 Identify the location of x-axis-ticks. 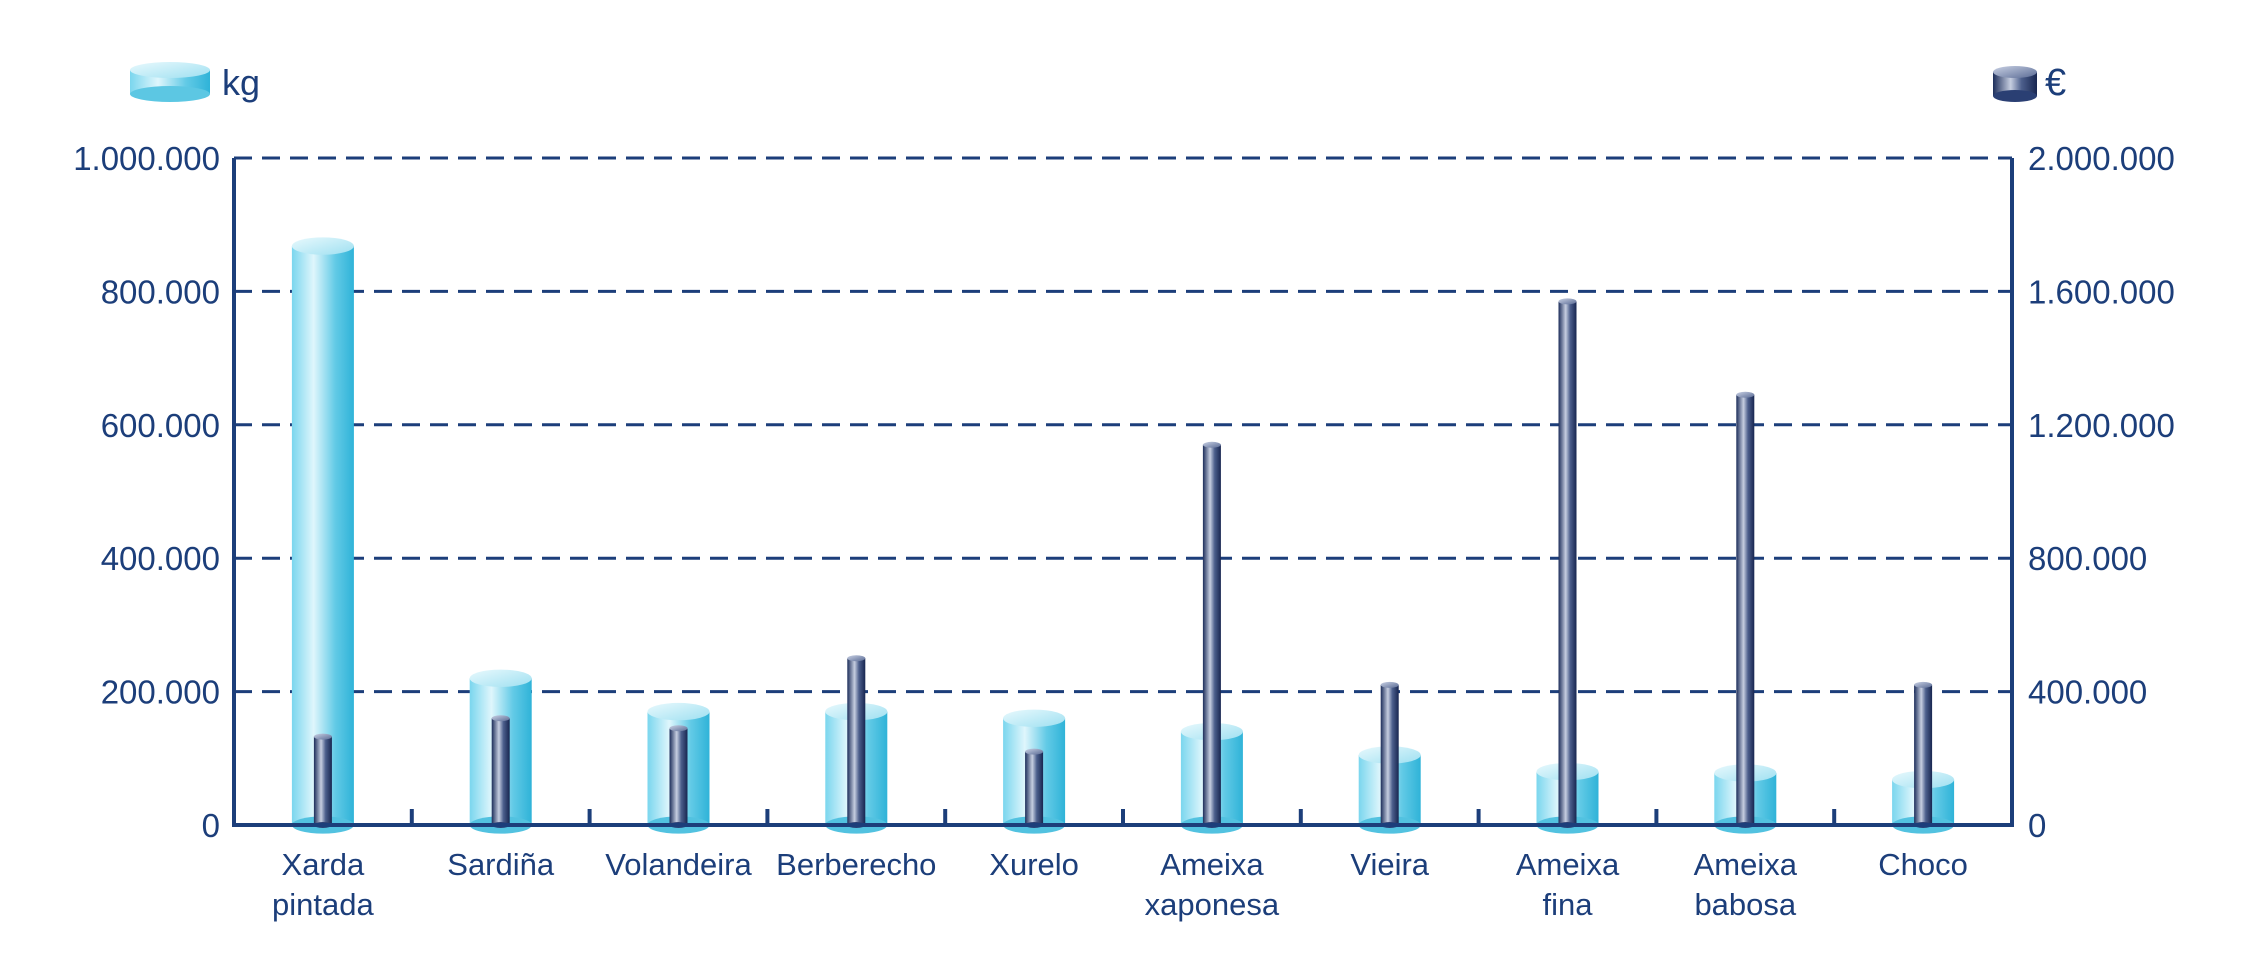
(1123, 817).